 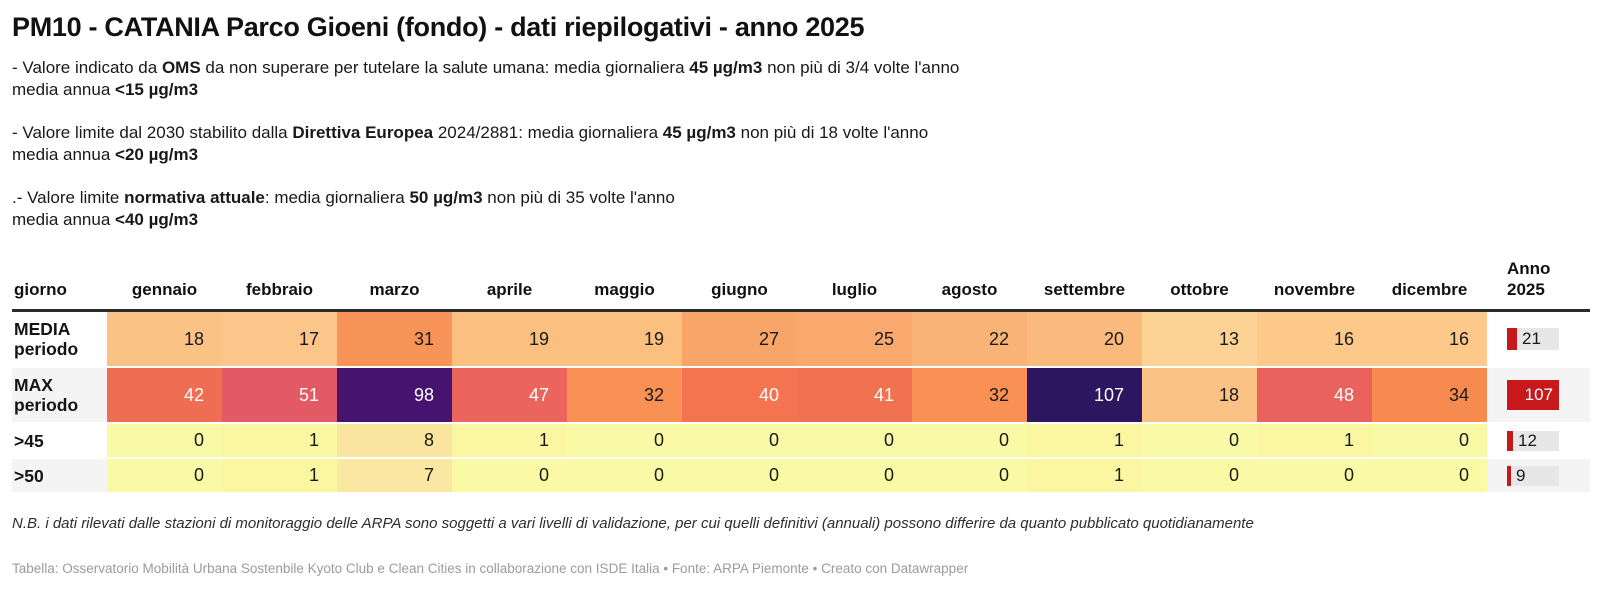 I want to click on year-value: 107, so click(x=1538, y=394).